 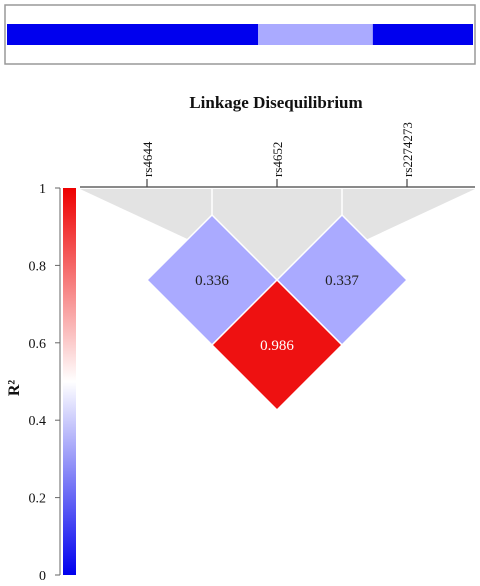 I want to click on colorbar-label: R², so click(x=14, y=388).